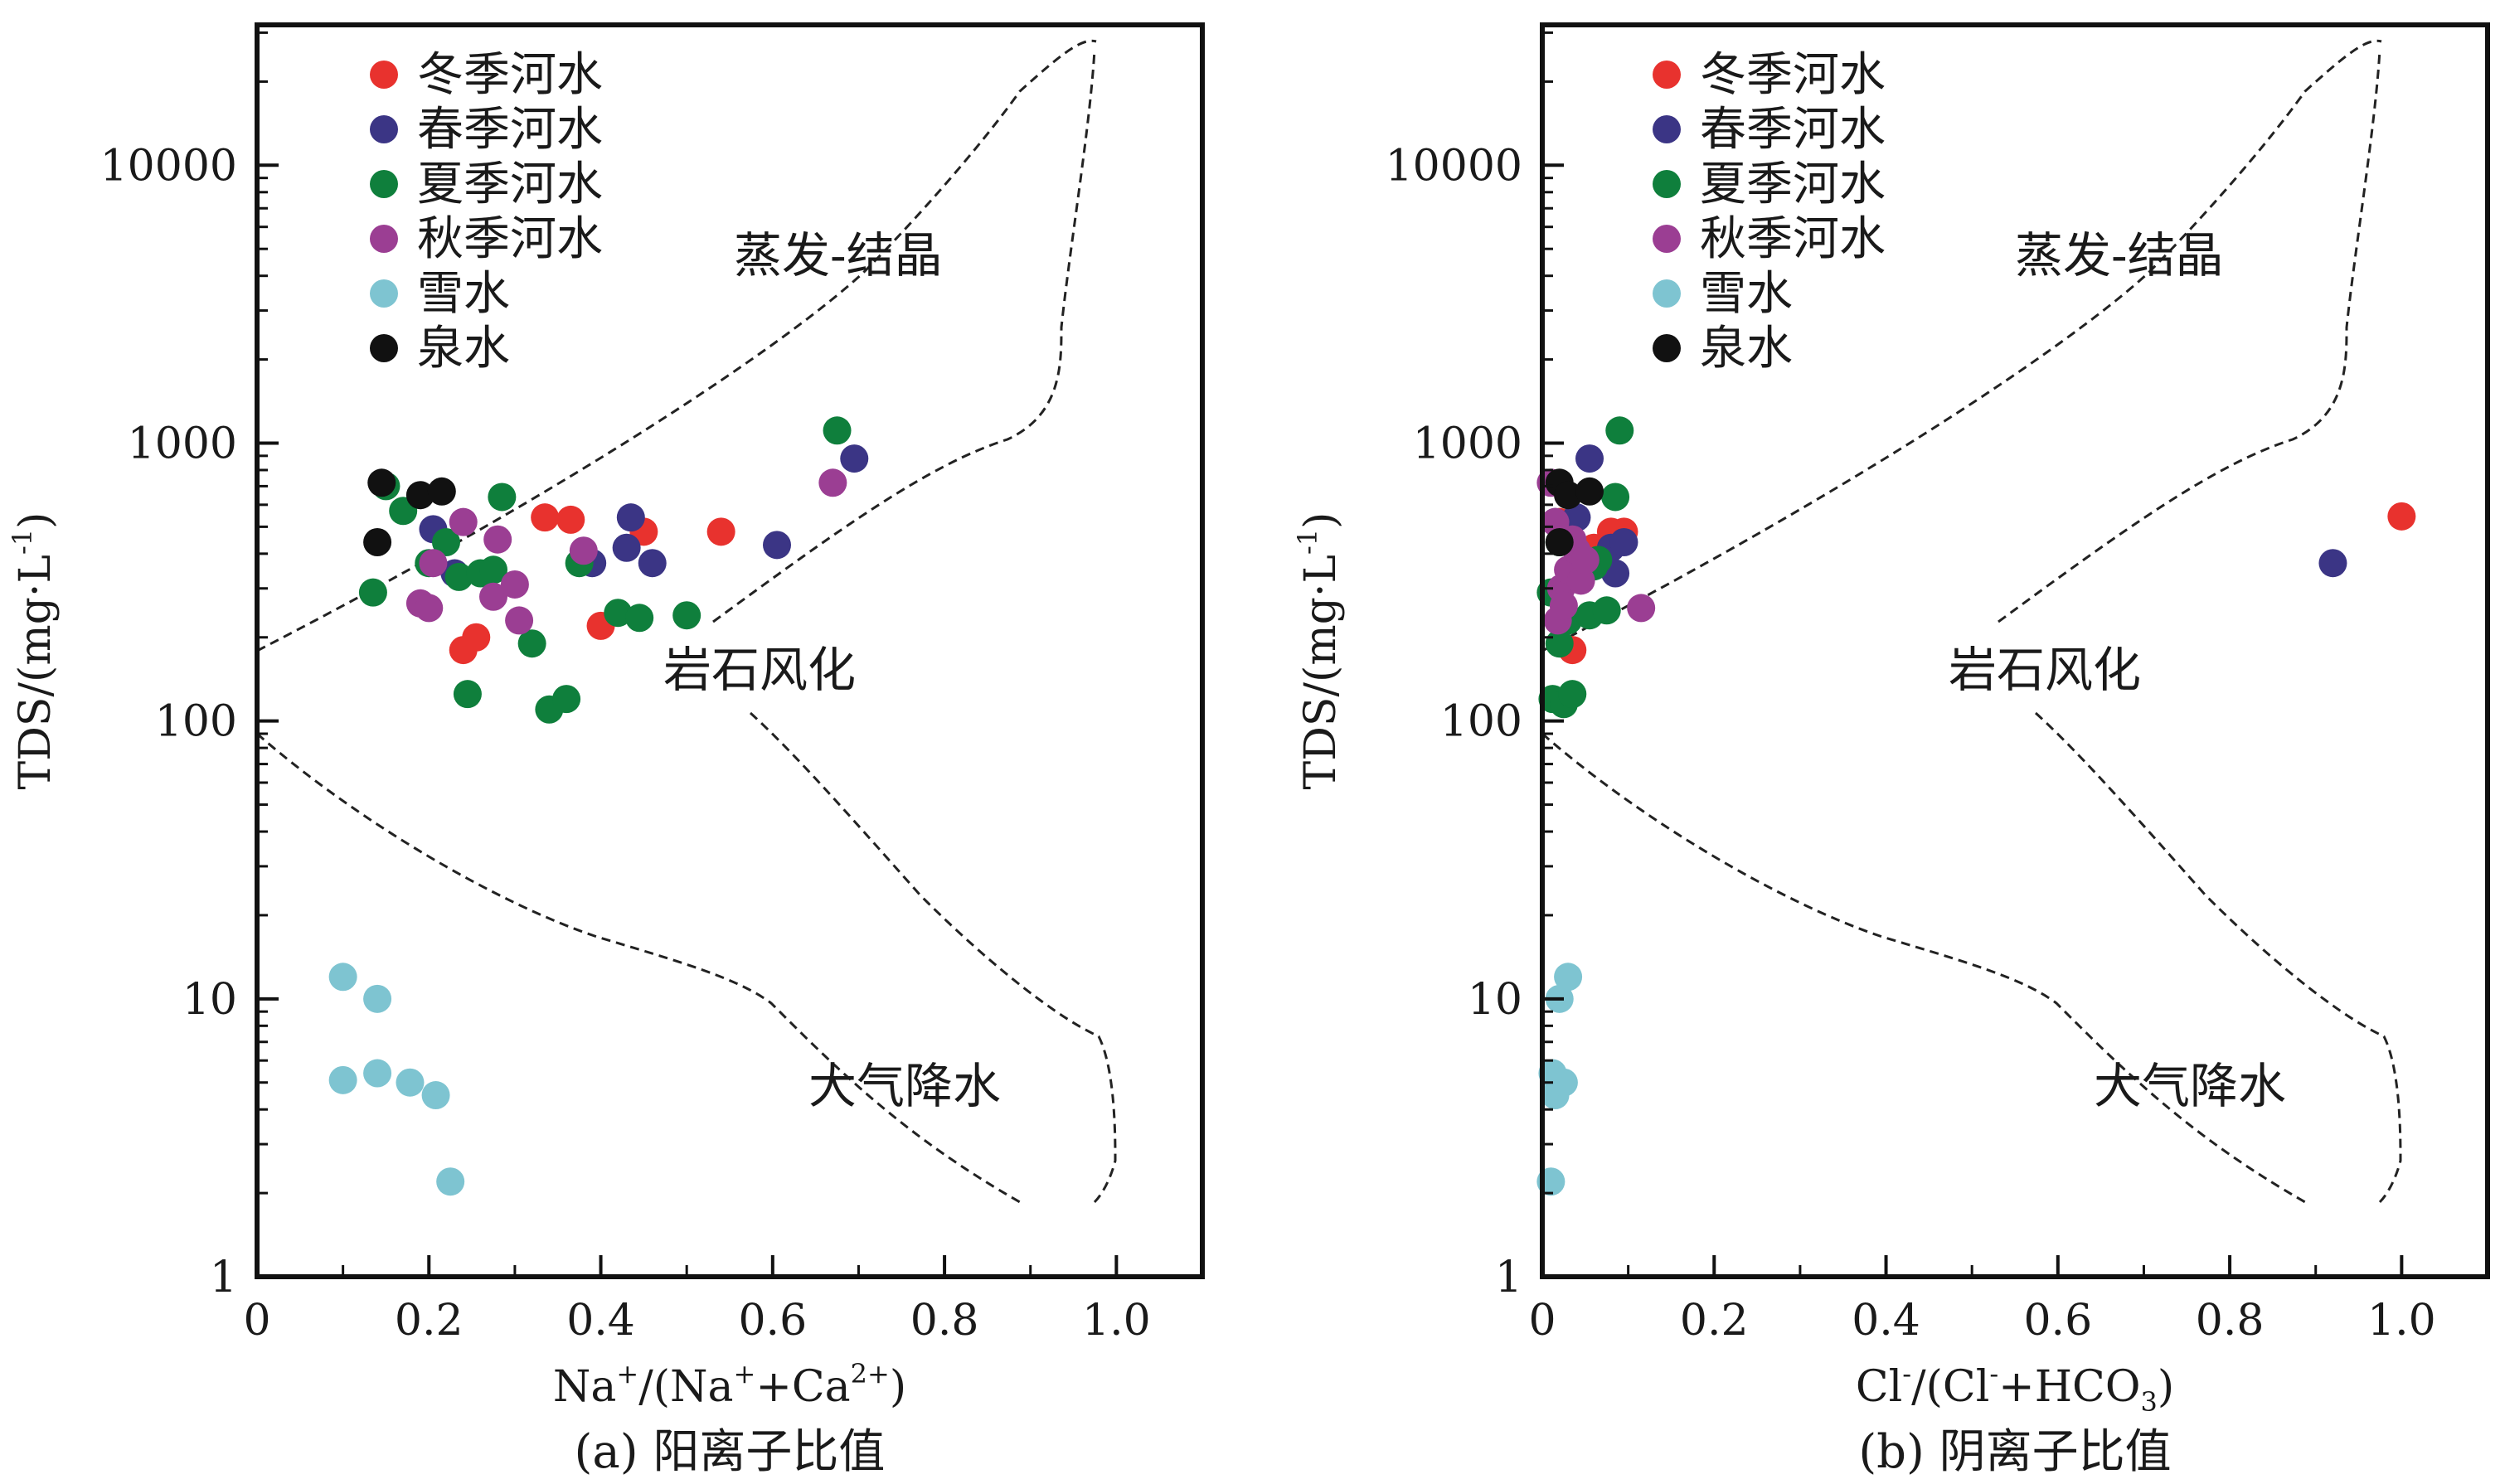 This screenshot has height=1484, width=2500. Describe the element at coordinates (2401, 1321) in the screenshot. I see `x-tick-label-b-5: 1.0` at that location.